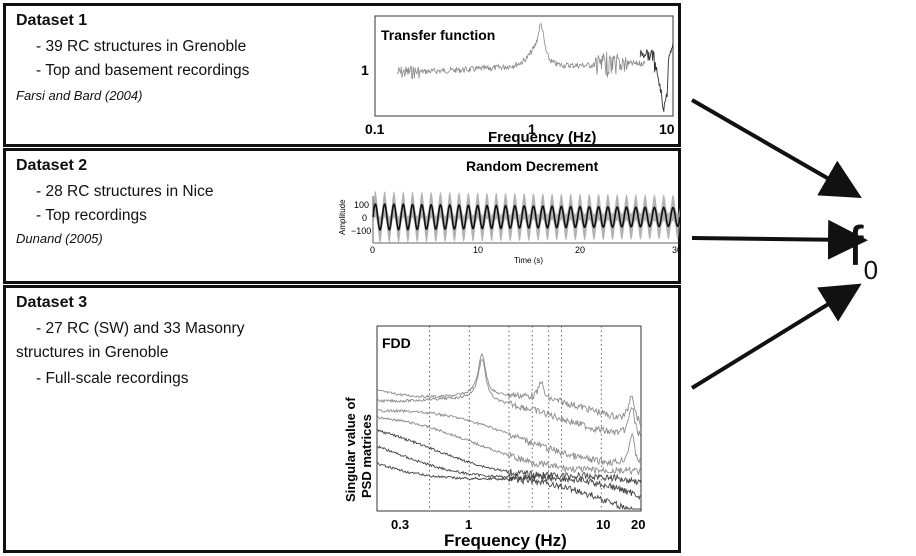 The width and height of the screenshot is (916, 556). I want to click on plot-title: Transfer function, so click(438, 35).